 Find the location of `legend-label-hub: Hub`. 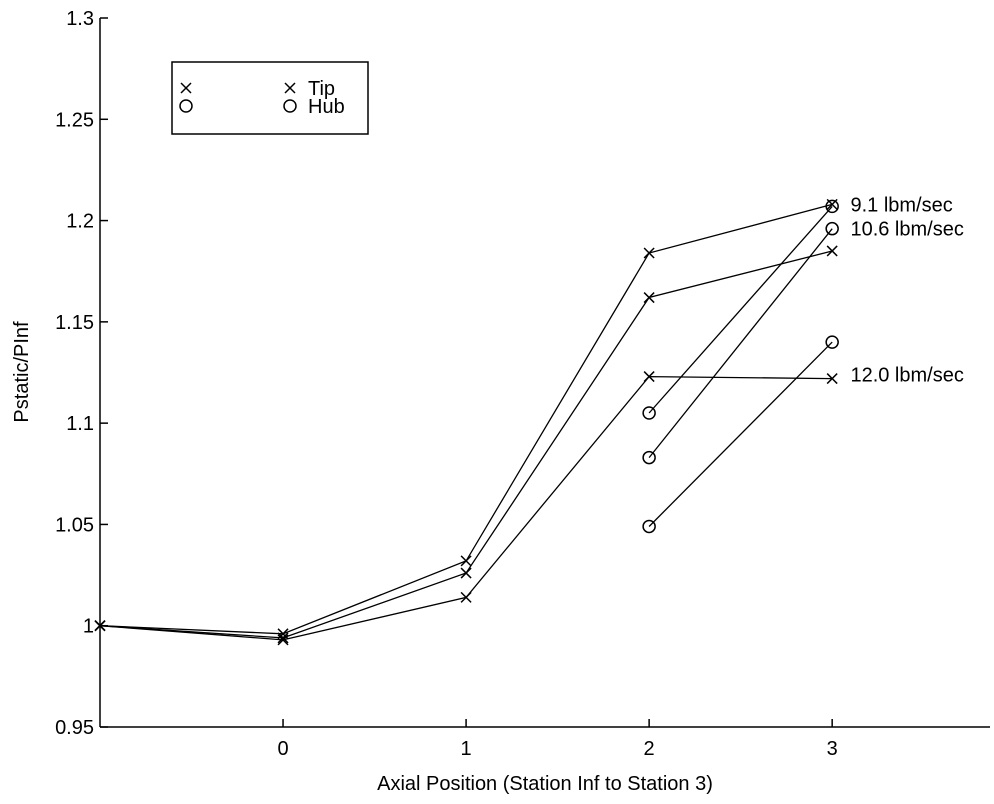

legend-label-hub: Hub is located at coordinates (326, 107).